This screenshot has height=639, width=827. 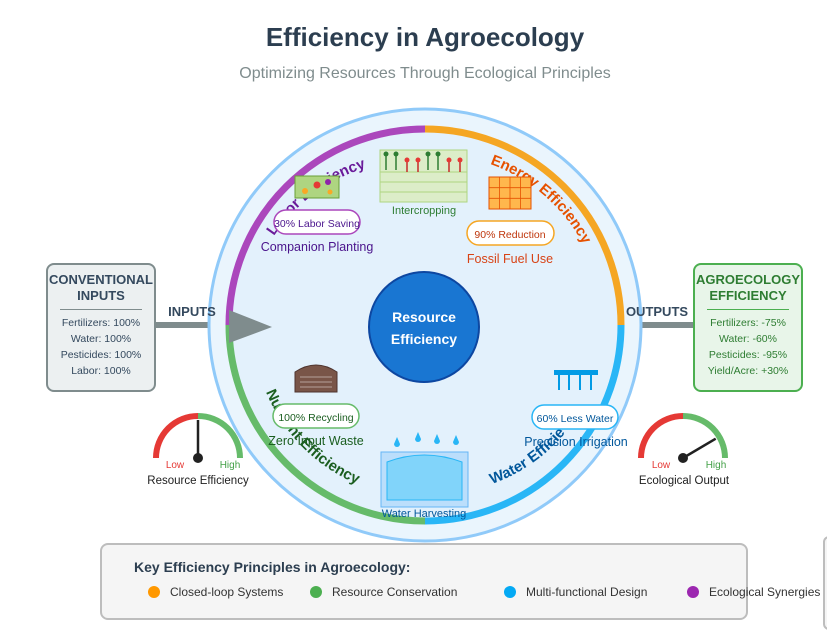 I want to click on legend-item-label: Ecological Synergies, so click(x=765, y=592).